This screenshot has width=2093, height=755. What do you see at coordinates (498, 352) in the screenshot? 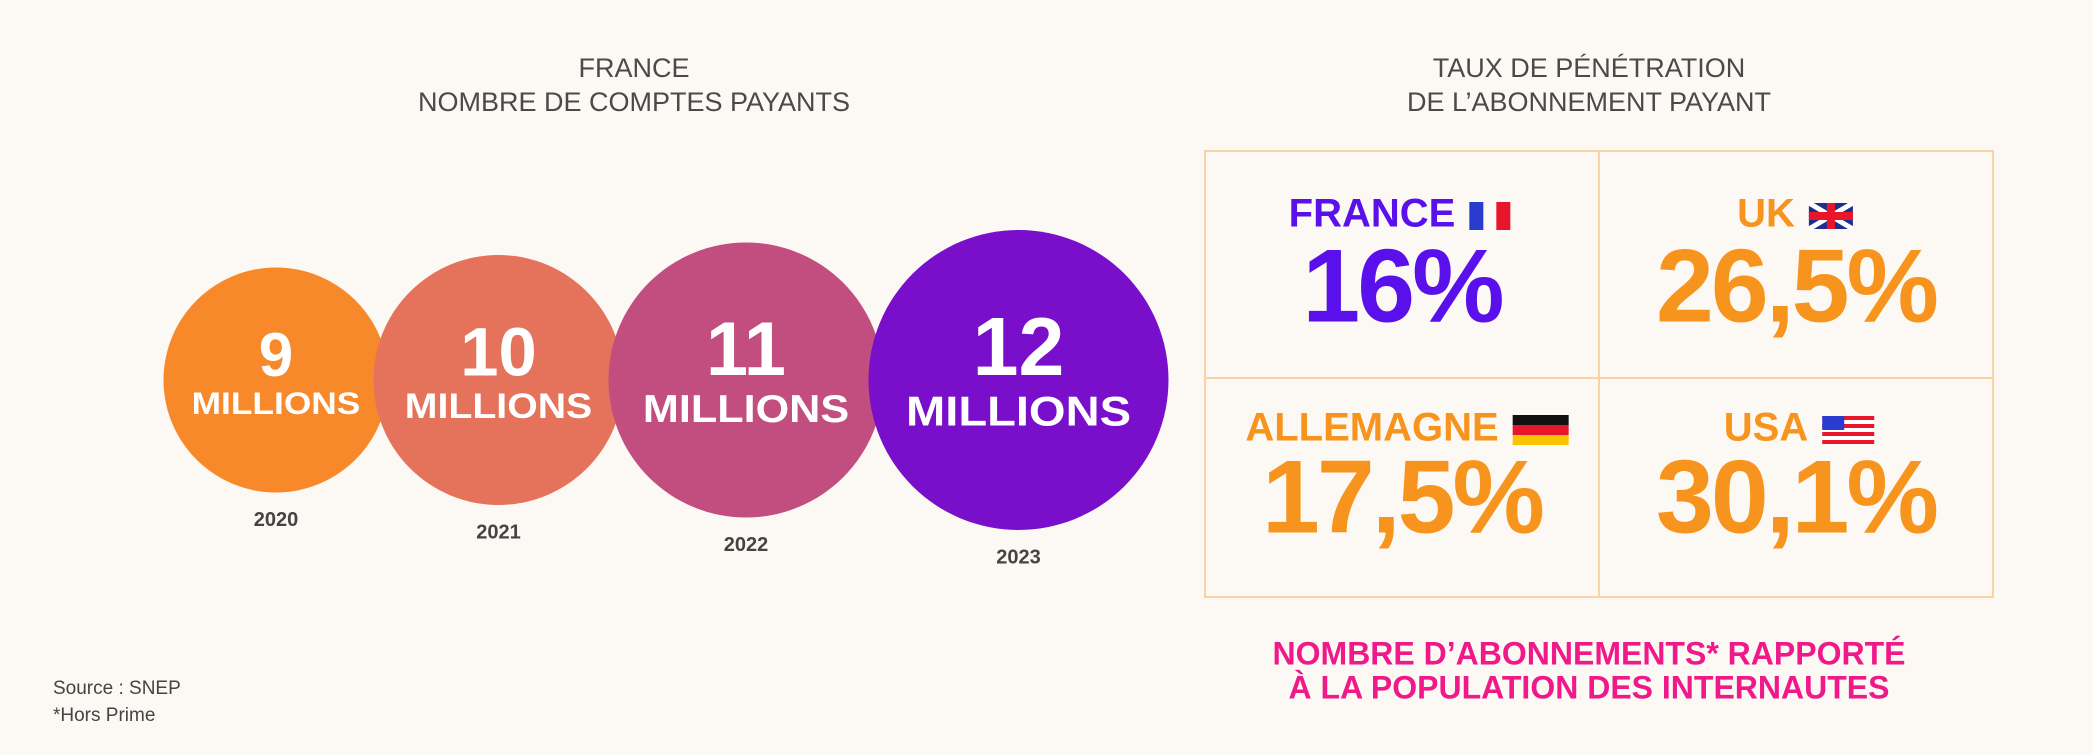
I see `bubble-value: 10` at bounding box center [498, 352].